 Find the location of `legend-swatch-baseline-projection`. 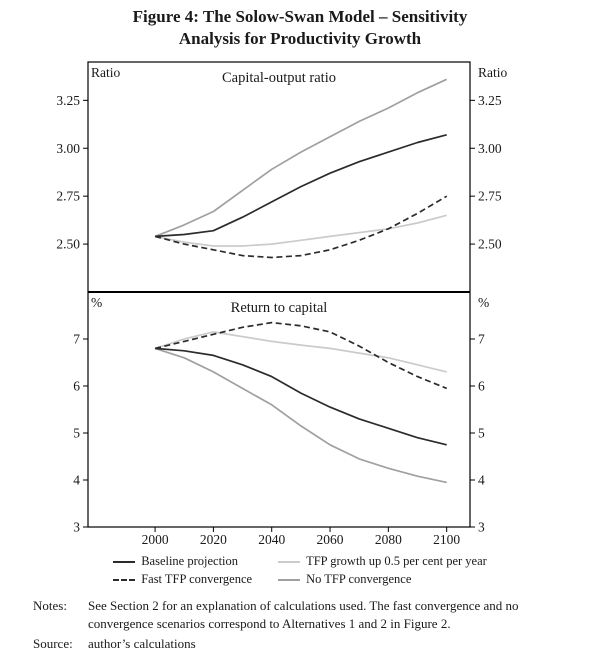

legend-swatch-baseline-projection is located at coordinates (124, 561).